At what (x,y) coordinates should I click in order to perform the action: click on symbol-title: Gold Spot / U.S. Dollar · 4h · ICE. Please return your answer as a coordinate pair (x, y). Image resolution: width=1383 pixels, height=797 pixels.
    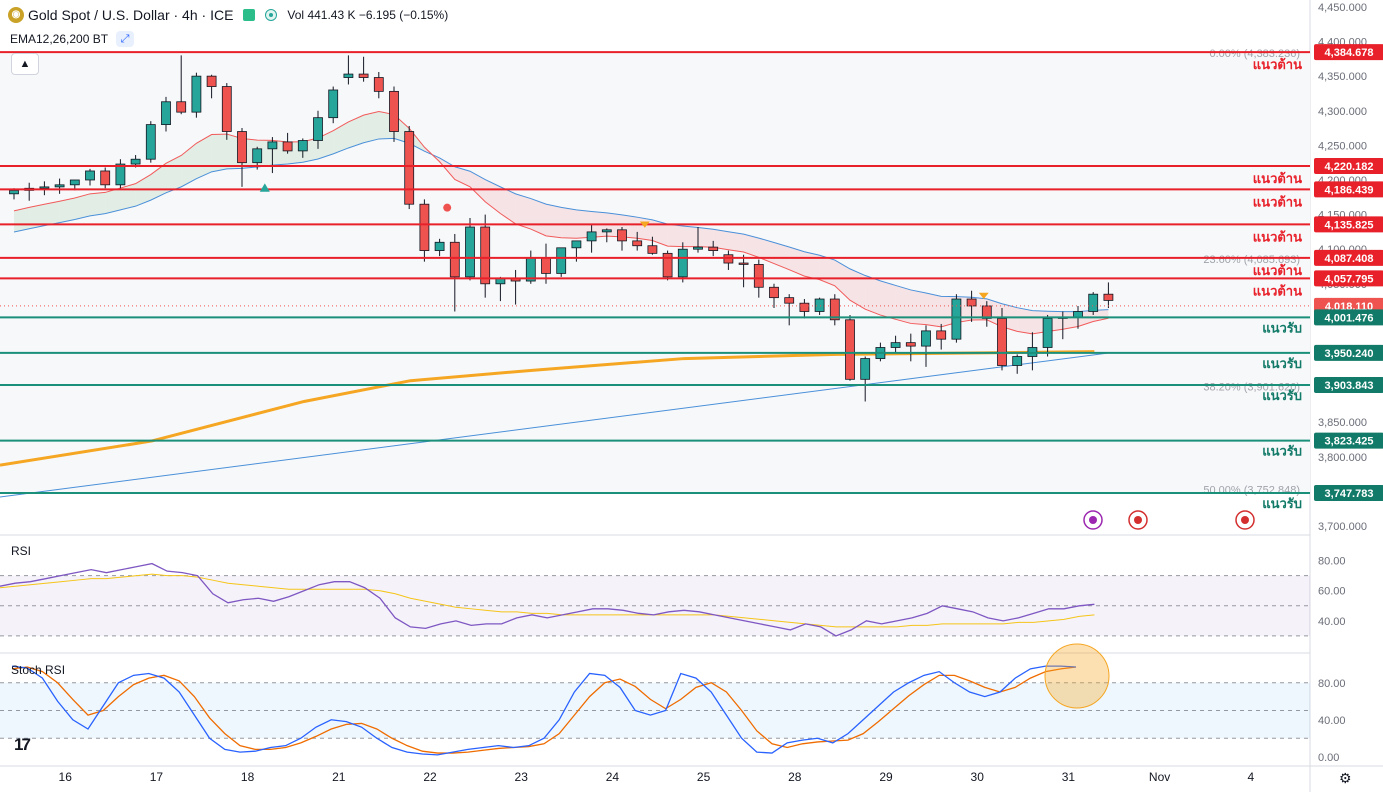
    Looking at the image, I should click on (131, 15).